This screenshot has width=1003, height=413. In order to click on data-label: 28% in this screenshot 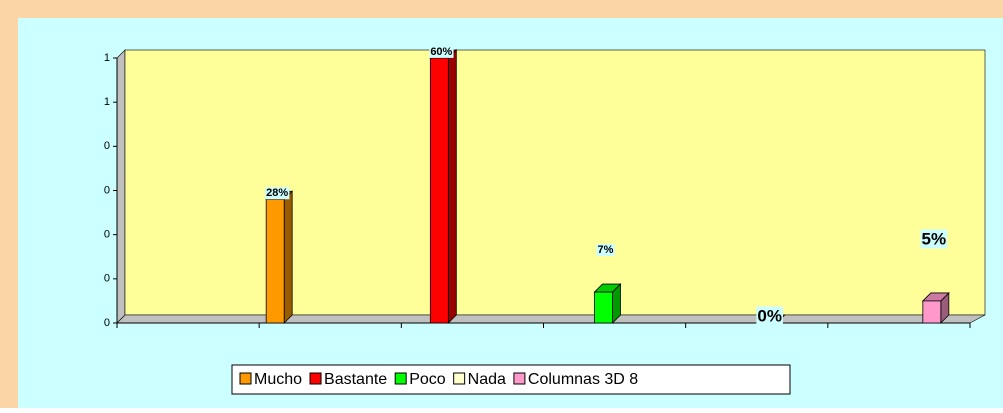, I will do `click(277, 193)`.